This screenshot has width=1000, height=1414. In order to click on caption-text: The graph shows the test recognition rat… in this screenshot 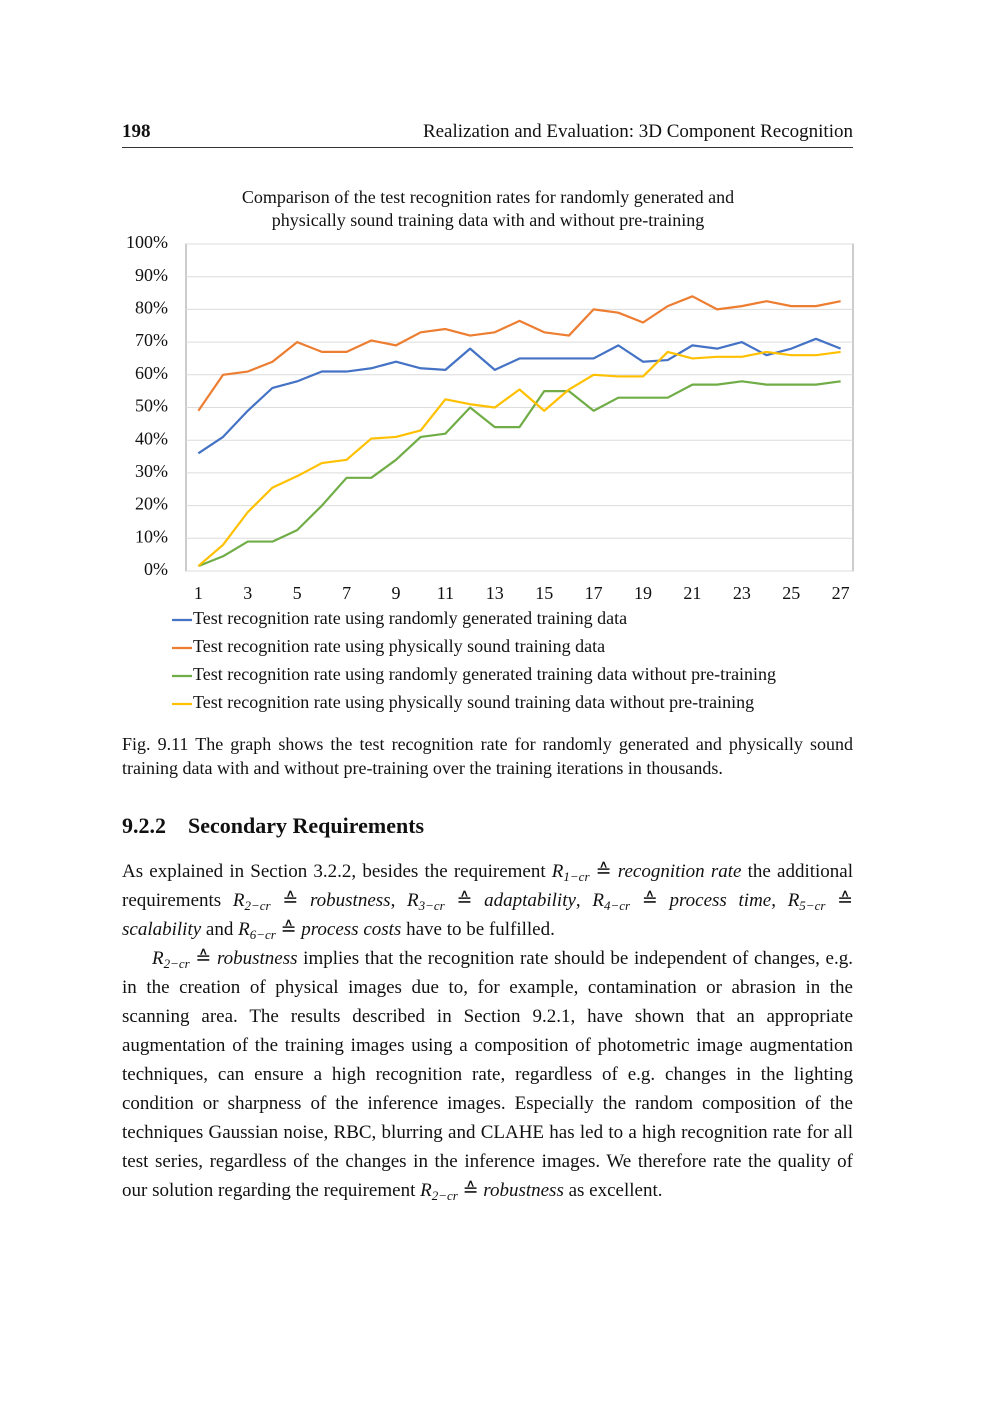, I will do `click(487, 756)`.